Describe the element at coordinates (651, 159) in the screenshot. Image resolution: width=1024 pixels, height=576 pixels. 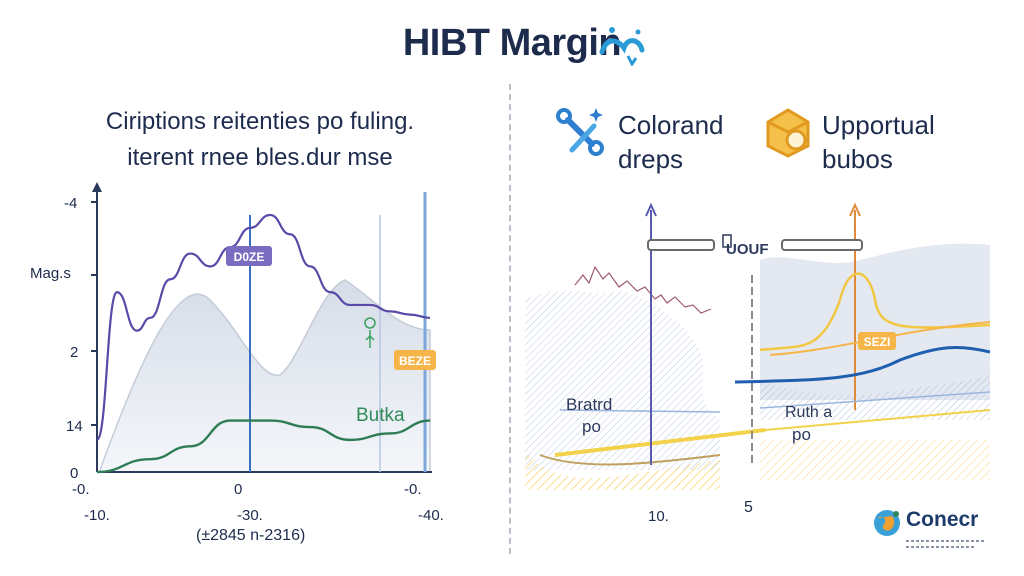
I see `feature1-line2: dreps` at that location.